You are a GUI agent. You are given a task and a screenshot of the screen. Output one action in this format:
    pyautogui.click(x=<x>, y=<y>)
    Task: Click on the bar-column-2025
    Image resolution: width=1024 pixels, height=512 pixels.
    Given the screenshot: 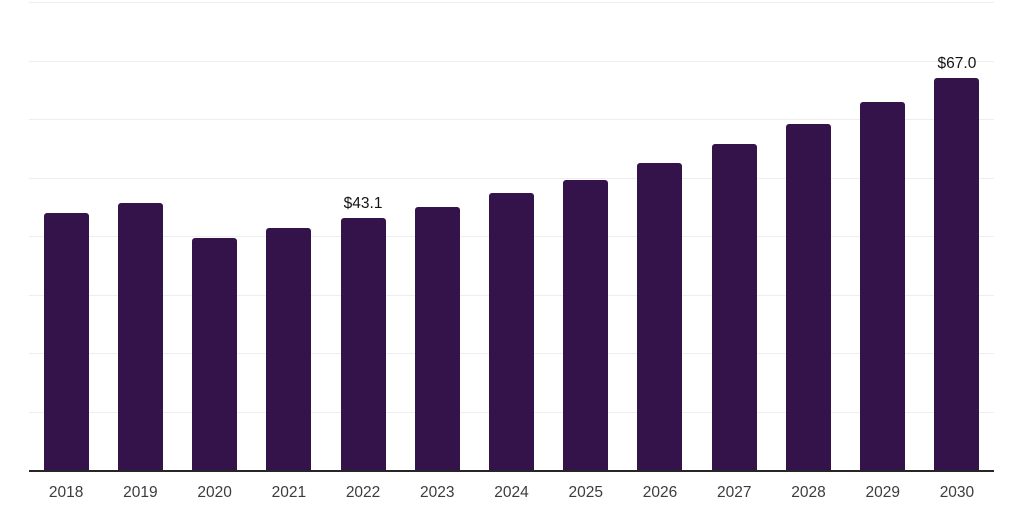 What is the action you would take?
    pyautogui.click(x=586, y=236)
    